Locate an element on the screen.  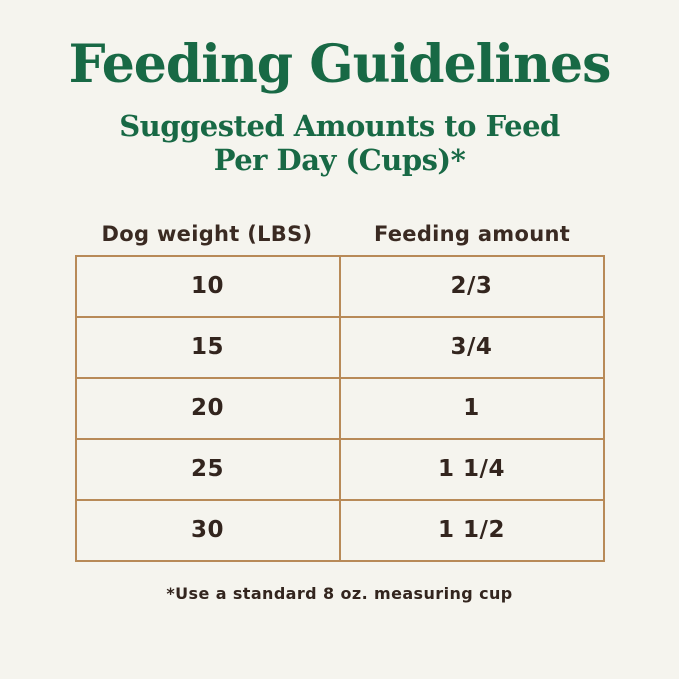
amount-cell: 1 1/2 is located at coordinates (471, 530).